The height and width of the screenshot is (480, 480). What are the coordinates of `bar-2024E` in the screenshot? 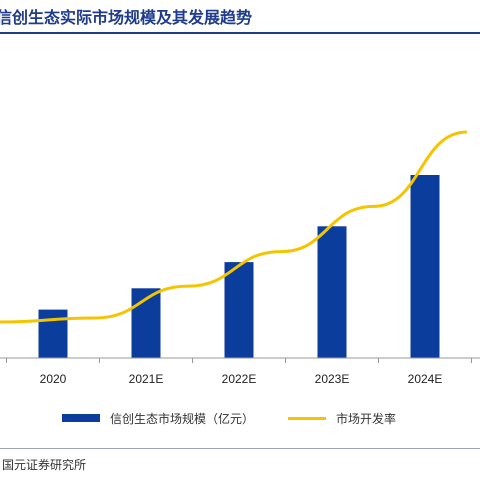 It's located at (425, 266).